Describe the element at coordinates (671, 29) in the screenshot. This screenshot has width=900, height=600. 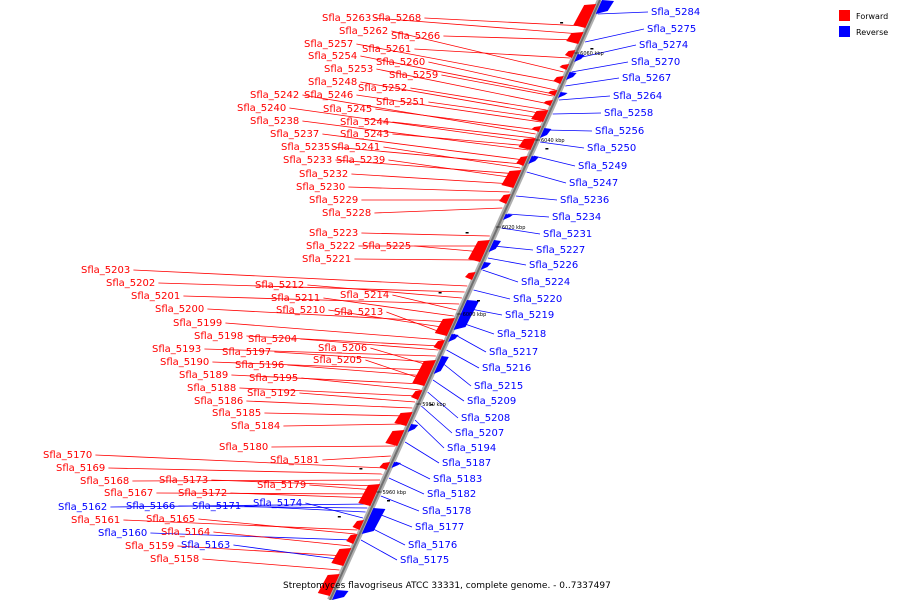
I see `gene-label: Sfla_5275` at that location.